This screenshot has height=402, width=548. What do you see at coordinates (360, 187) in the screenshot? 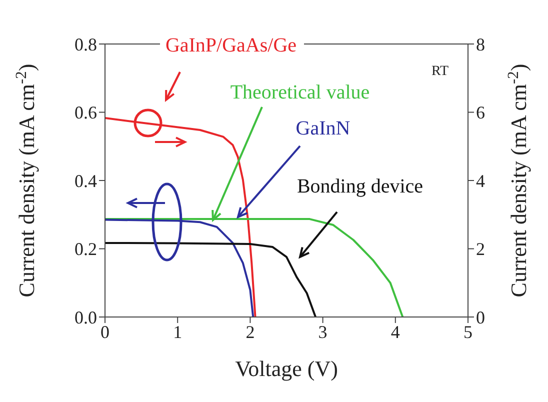
I see `text: Bonding device` at bounding box center [360, 187].